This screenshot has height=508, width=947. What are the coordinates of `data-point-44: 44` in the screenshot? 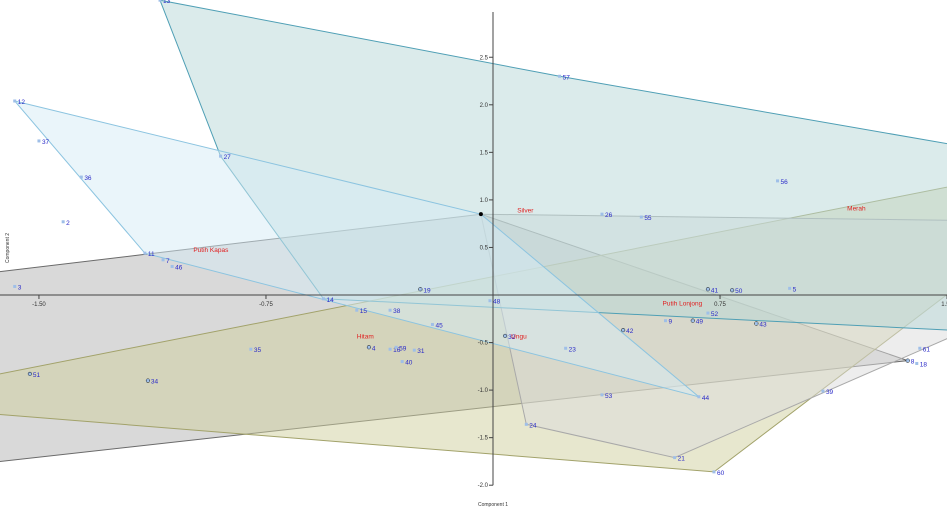 It's located at (703, 398).